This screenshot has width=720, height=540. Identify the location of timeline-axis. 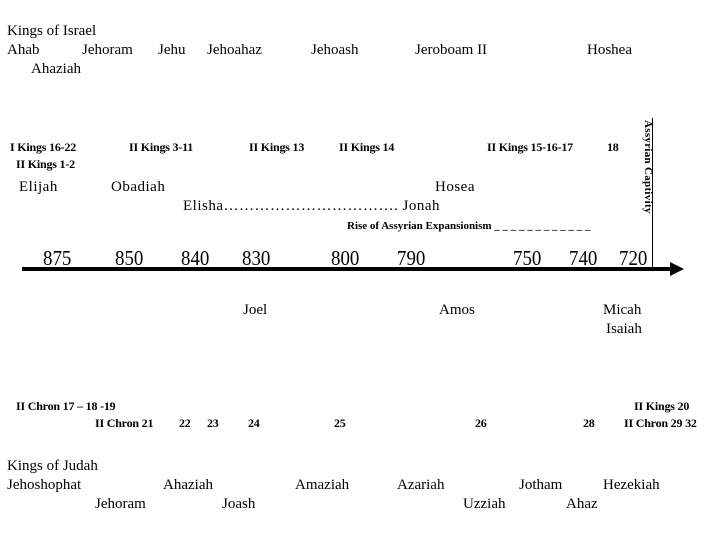
(347, 269).